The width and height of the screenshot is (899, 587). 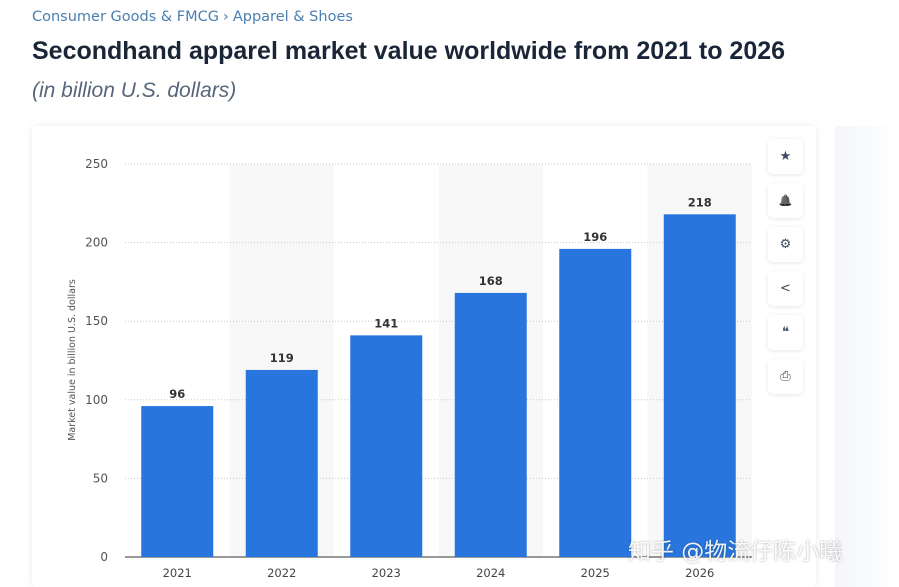 I want to click on breadcrumb-link-consumer-goods: Consumer Goods & FMCG, so click(x=126, y=17).